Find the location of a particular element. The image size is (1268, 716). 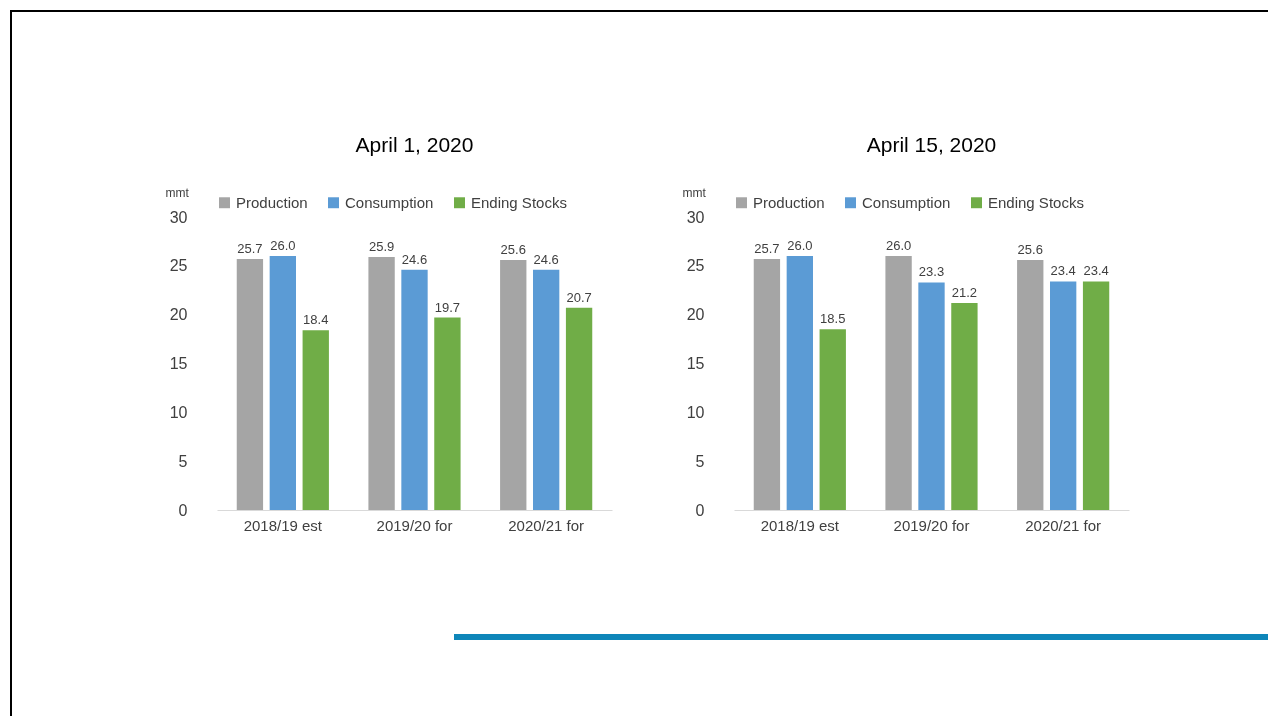

data-label: 18.4 is located at coordinates (316, 320).